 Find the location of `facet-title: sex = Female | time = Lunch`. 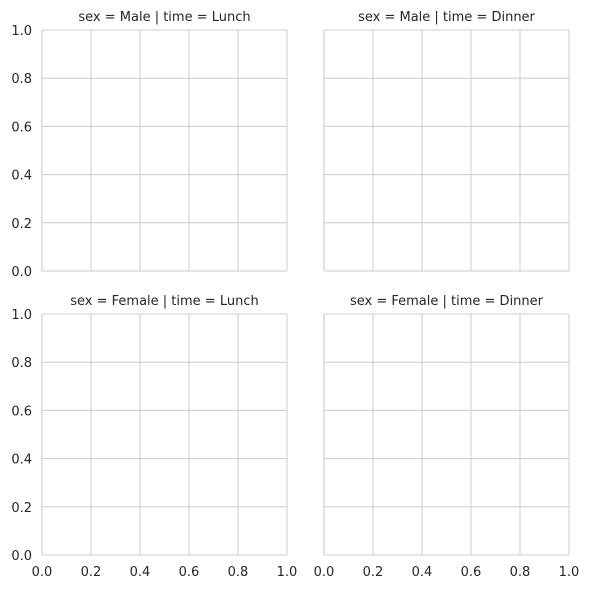

facet-title: sex = Female | time = Lunch is located at coordinates (164, 301).